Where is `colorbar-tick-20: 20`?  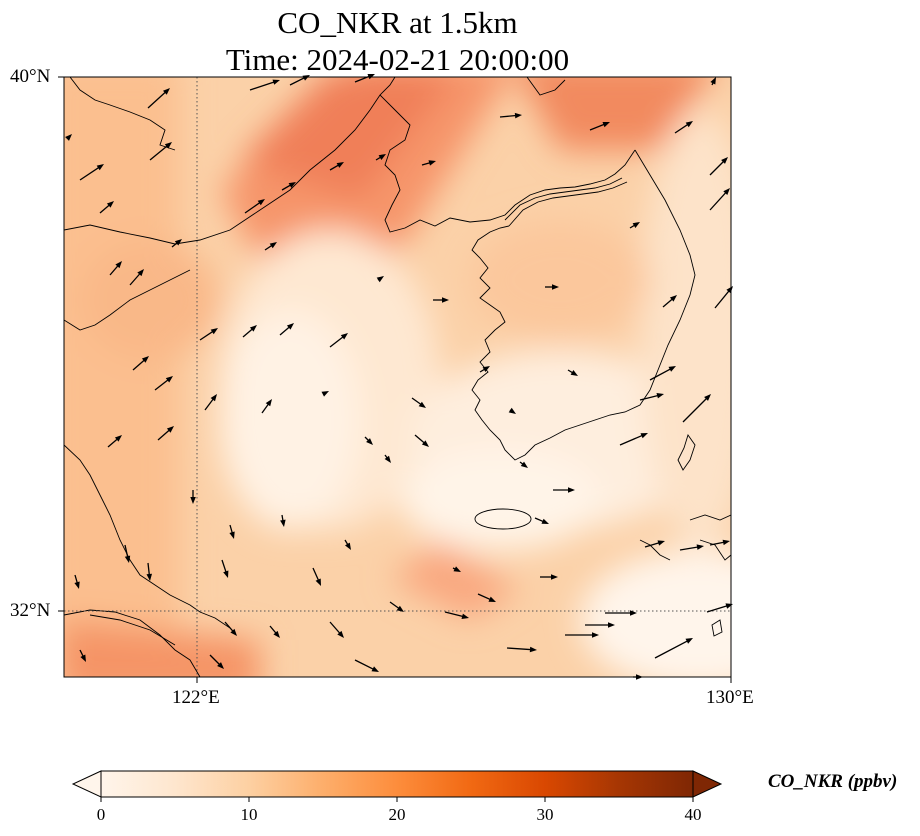 colorbar-tick-20: 20 is located at coordinates (397, 814).